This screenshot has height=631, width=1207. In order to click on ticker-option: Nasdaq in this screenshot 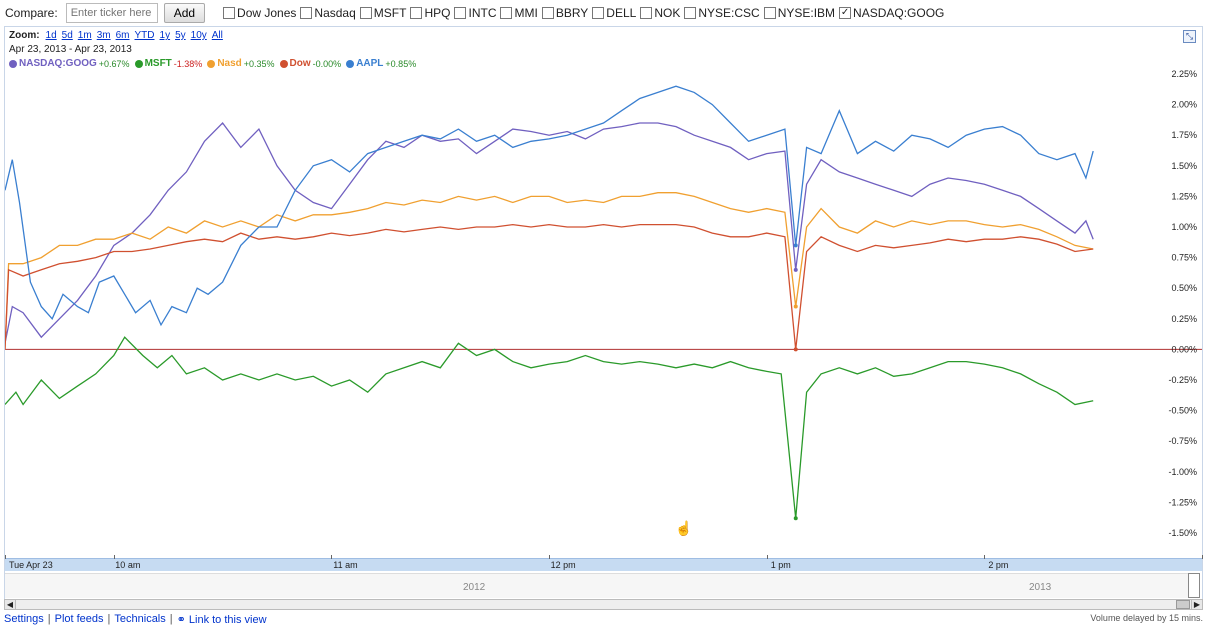, I will do `click(328, 13)`.